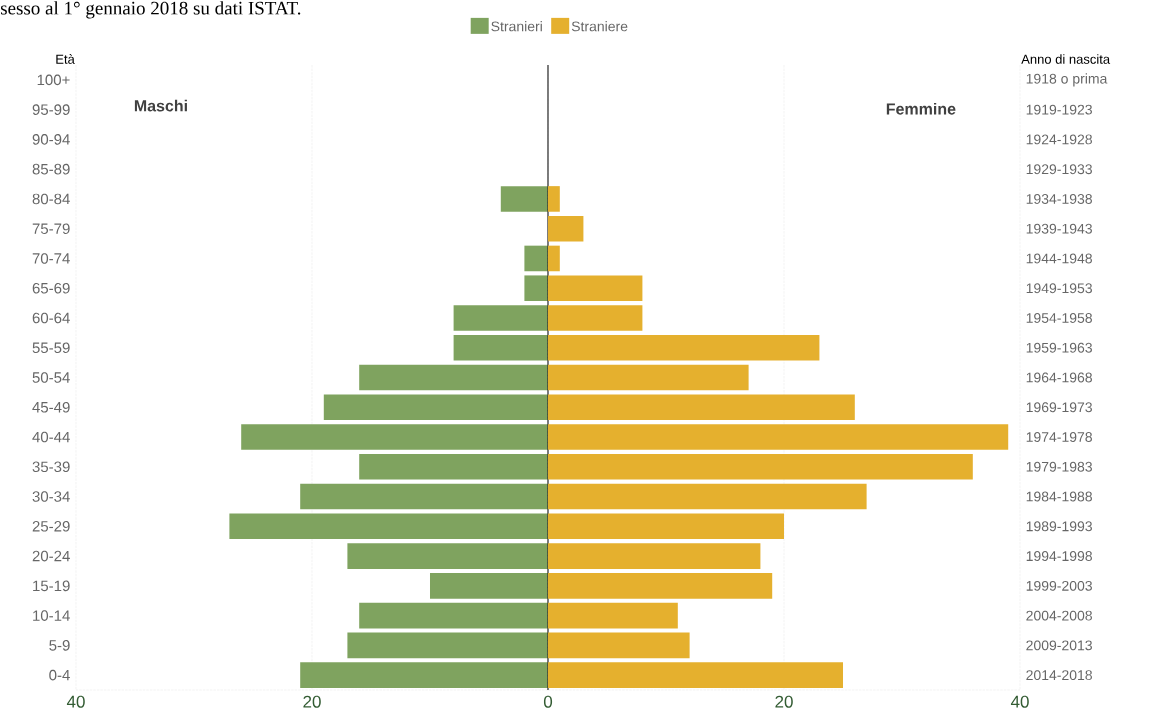 Image resolution: width=1160 pixels, height=723 pixels. Describe the element at coordinates (1059, 347) in the screenshot. I see `y-tick-label: 1959-1963` at that location.